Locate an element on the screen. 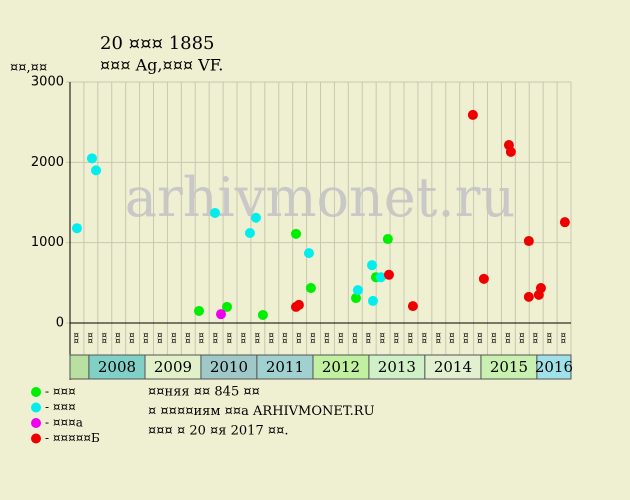  chart-subtitle: ¤¤¤ Ag,¤¤¤ VF. is located at coordinates (161, 65).